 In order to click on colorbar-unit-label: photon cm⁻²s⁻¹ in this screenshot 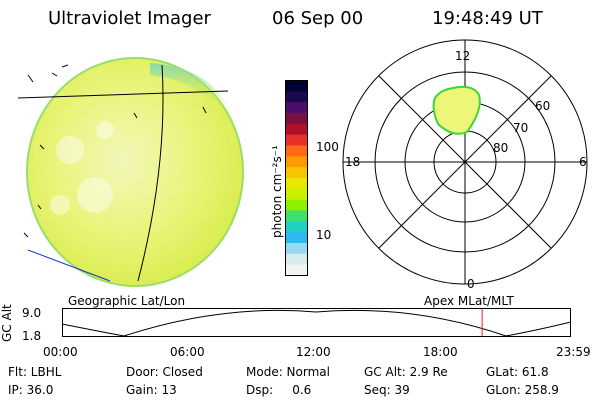, I will do `click(277, 191)`.